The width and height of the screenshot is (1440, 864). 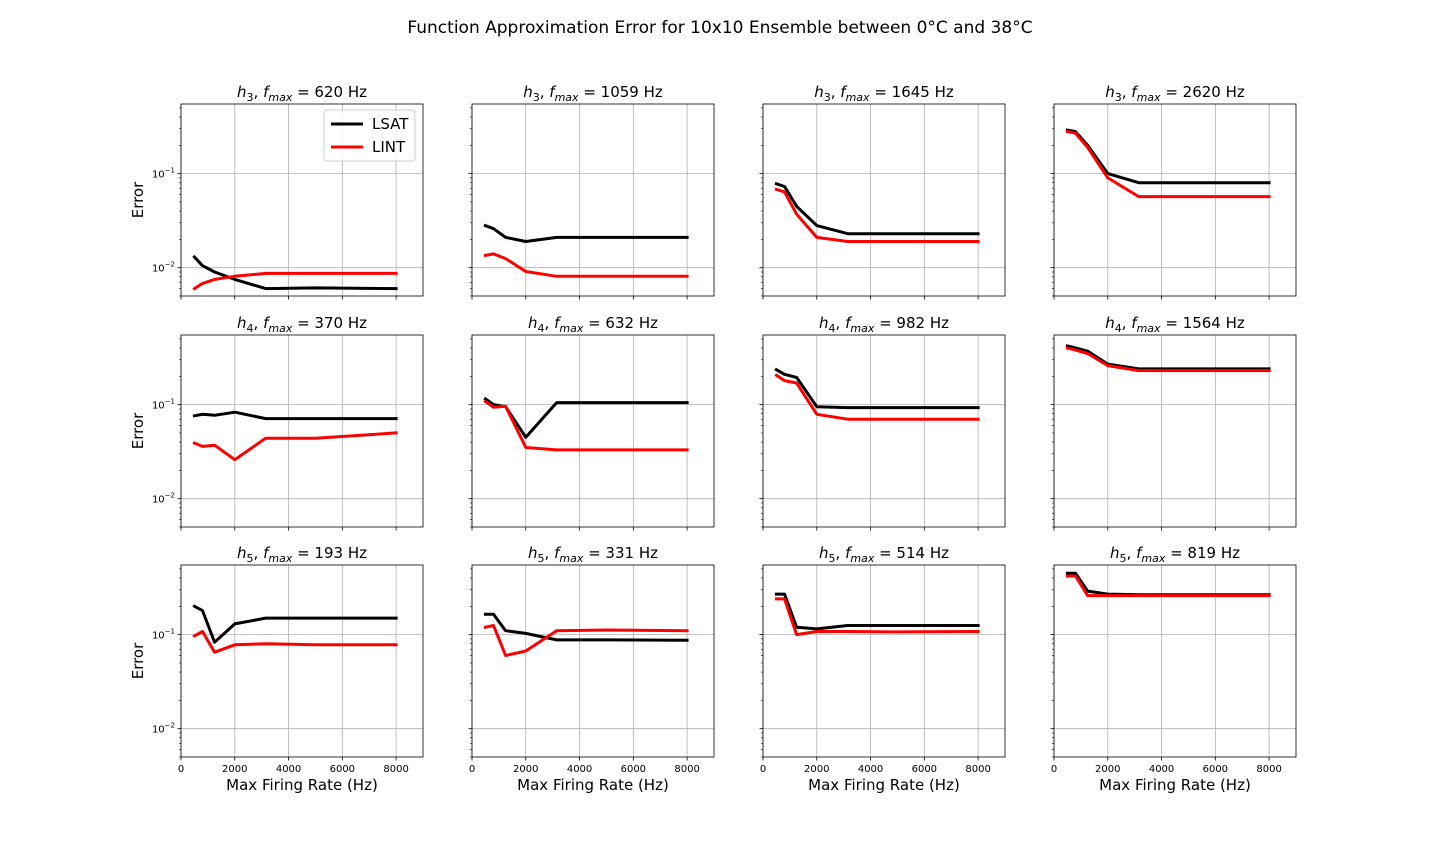 What do you see at coordinates (593, 93) in the screenshot?
I see `subplot-title: h3, fmax = 1059 Hz` at bounding box center [593, 93].